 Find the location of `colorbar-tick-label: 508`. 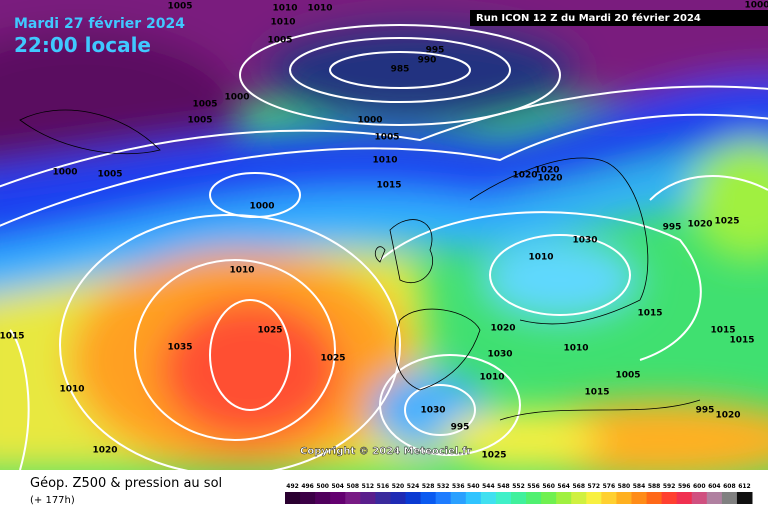

colorbar-tick-label: 508 is located at coordinates (353, 486).